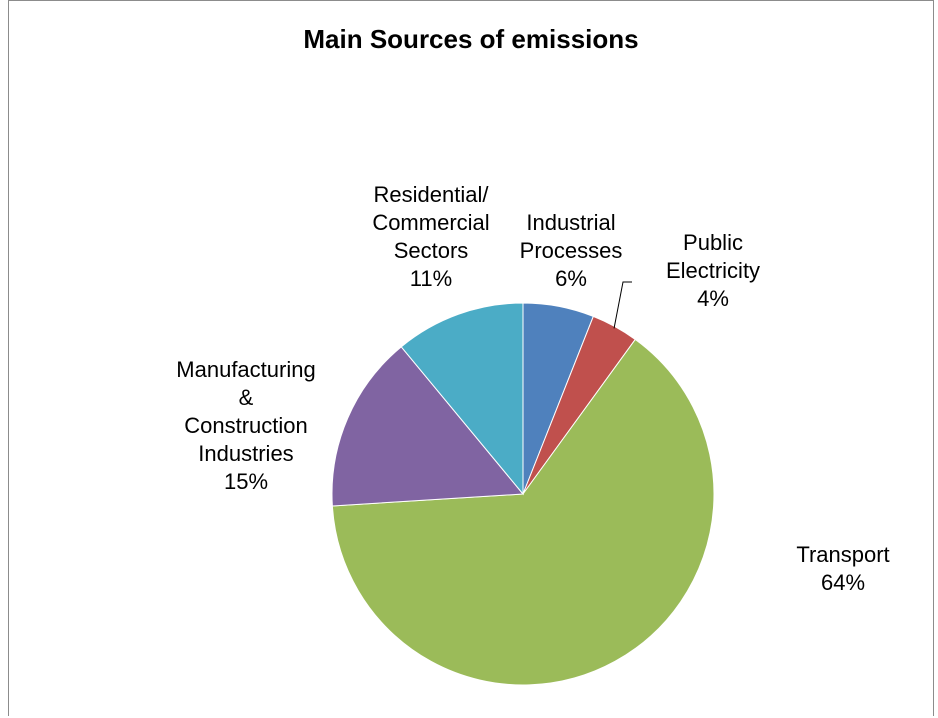 The height and width of the screenshot is (718, 938). What do you see at coordinates (622, 305) in the screenshot?
I see `leader-line-public-electricity` at bounding box center [622, 305].